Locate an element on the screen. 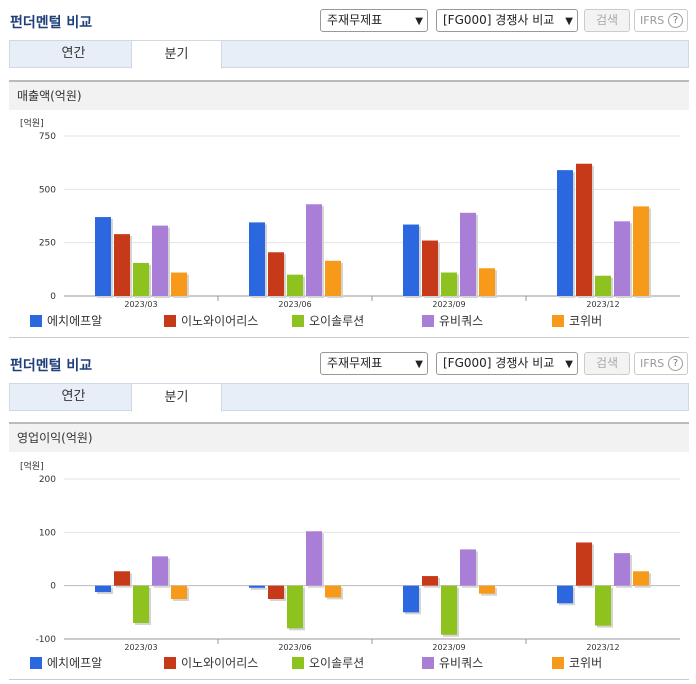  chart-legend: 에치에프알 이노와이어리스 오이솔루션 유비쿼스 코위버 is located at coordinates (360, 663).